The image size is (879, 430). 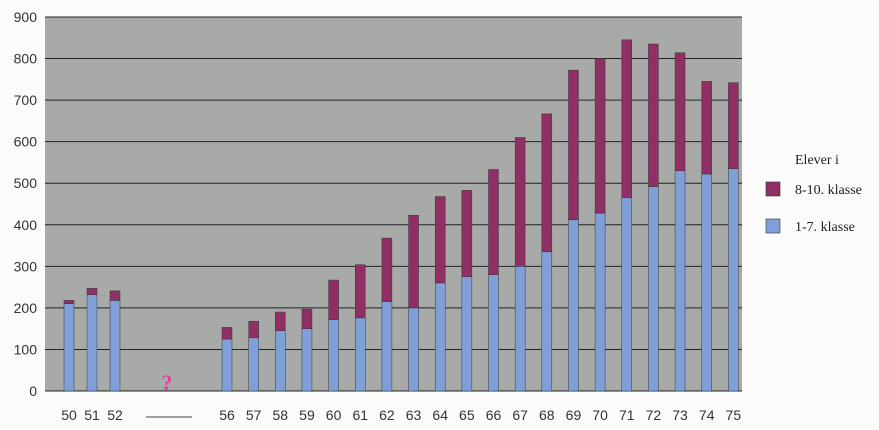 What do you see at coordinates (828, 190) in the screenshot?
I see `legend-label-8-10: 8-10. klasse` at bounding box center [828, 190].